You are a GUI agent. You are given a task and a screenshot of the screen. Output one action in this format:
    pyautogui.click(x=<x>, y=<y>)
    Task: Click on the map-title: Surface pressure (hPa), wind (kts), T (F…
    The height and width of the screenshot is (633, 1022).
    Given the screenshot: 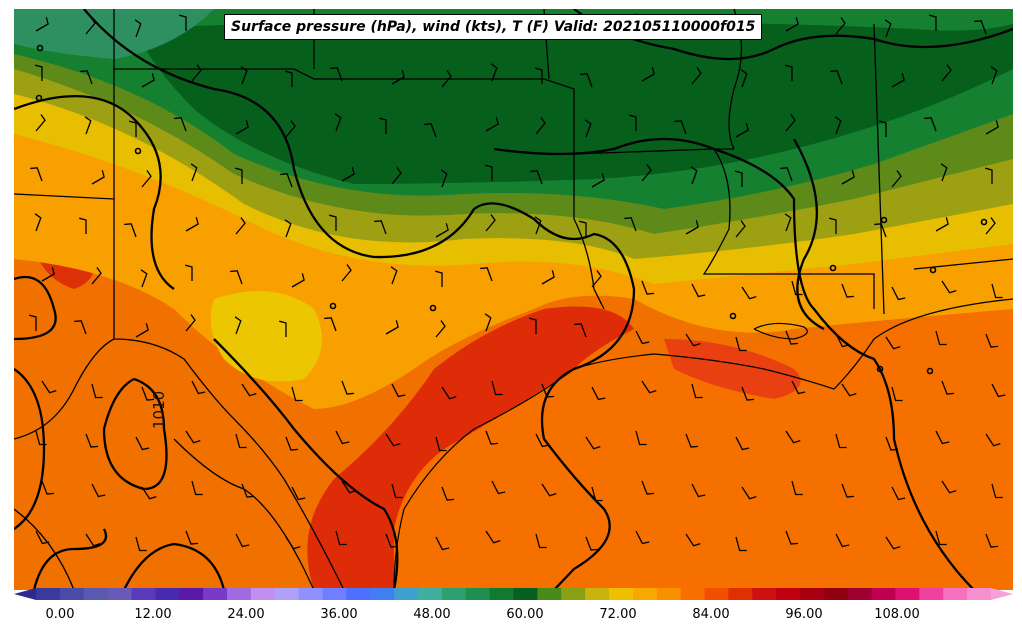 What is the action you would take?
    pyautogui.click(x=493, y=27)
    